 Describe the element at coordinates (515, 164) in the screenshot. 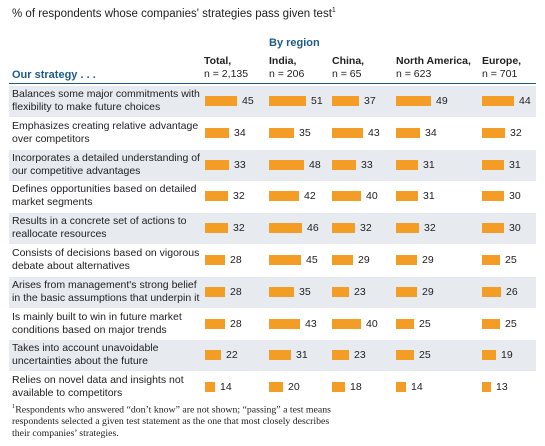

I see `value-label-europe: 31` at that location.